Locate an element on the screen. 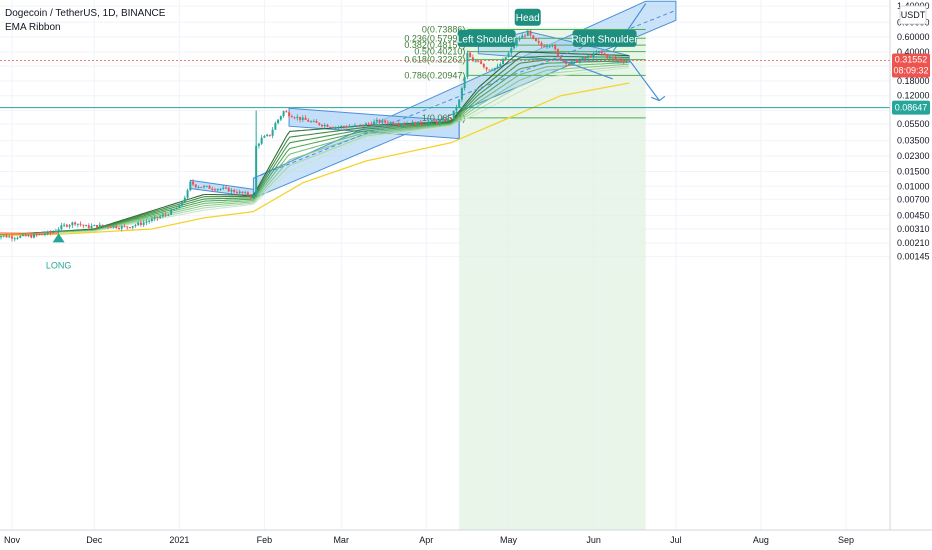  fib-level-label: 0.236(0.57997) is located at coordinates (434, 38).